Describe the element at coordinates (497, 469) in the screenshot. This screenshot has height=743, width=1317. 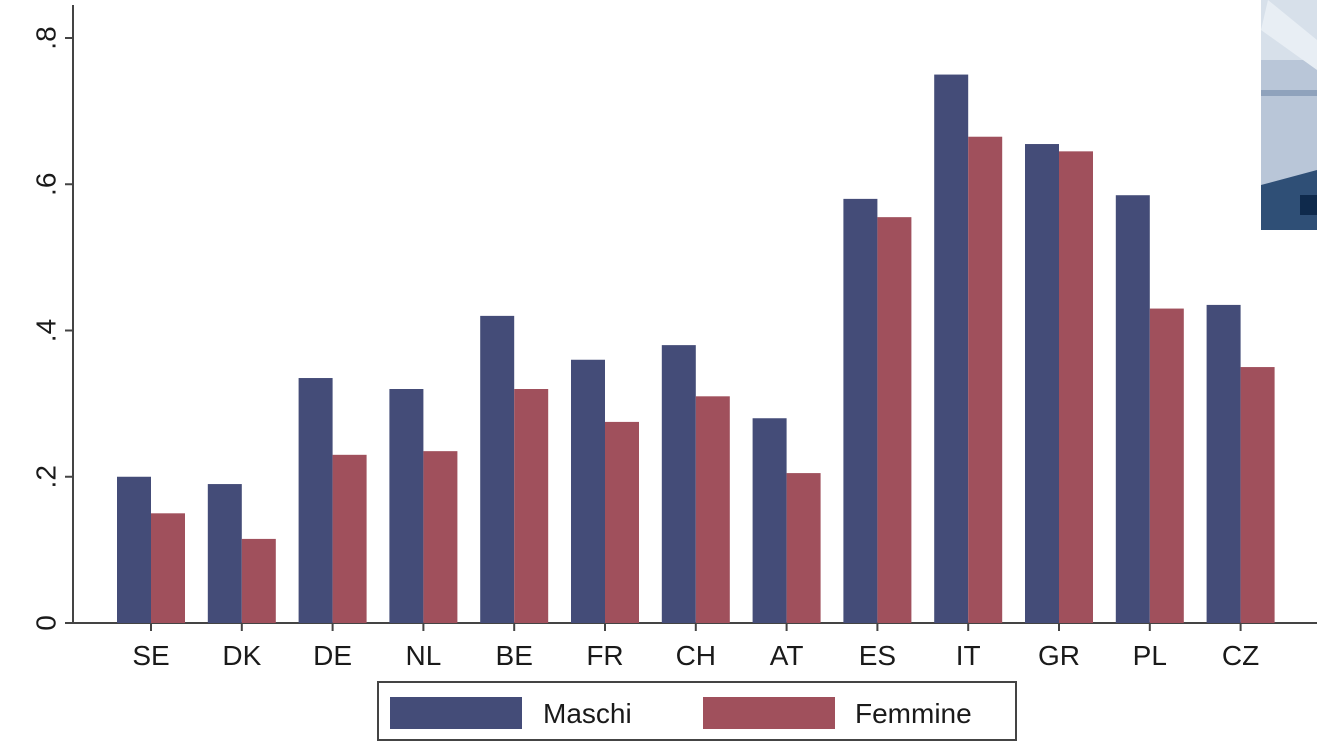
I see `bar-maschi-be` at that location.